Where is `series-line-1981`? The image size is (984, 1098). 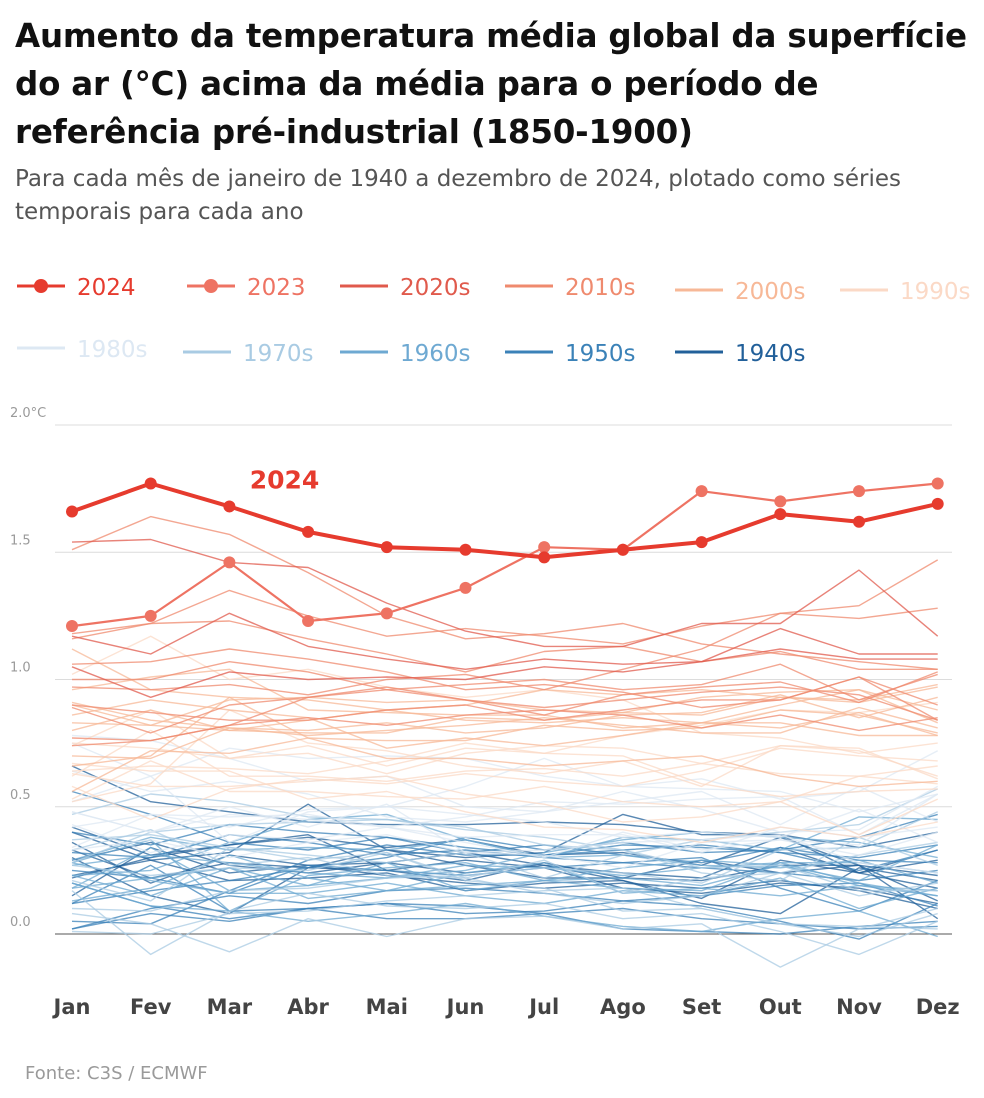 series-line-1981 is located at coordinates (505, 801).